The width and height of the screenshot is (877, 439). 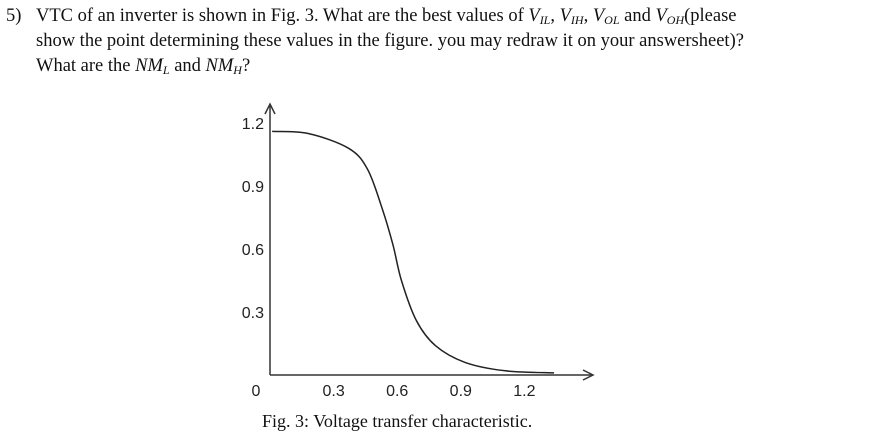 I want to click on question-line1-end: (please, so click(x=710, y=16).